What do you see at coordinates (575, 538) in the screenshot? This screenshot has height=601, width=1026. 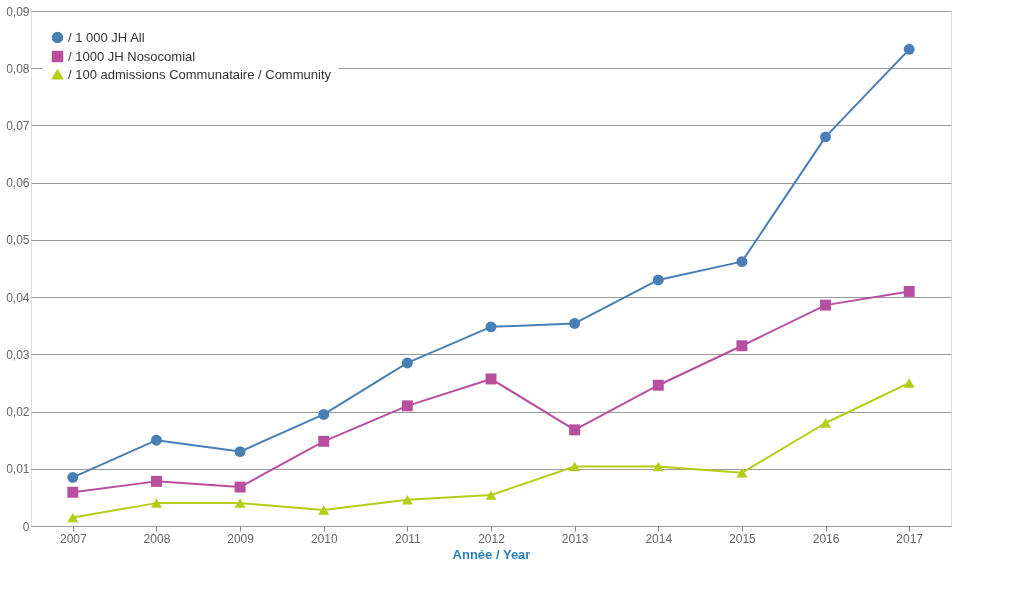 I see `x-tick-label: 2013` at bounding box center [575, 538].